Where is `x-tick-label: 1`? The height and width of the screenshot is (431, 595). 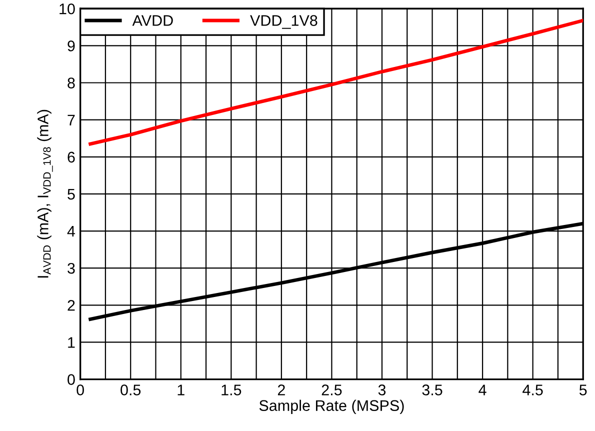 x-tick-label: 1 is located at coordinates (181, 390).